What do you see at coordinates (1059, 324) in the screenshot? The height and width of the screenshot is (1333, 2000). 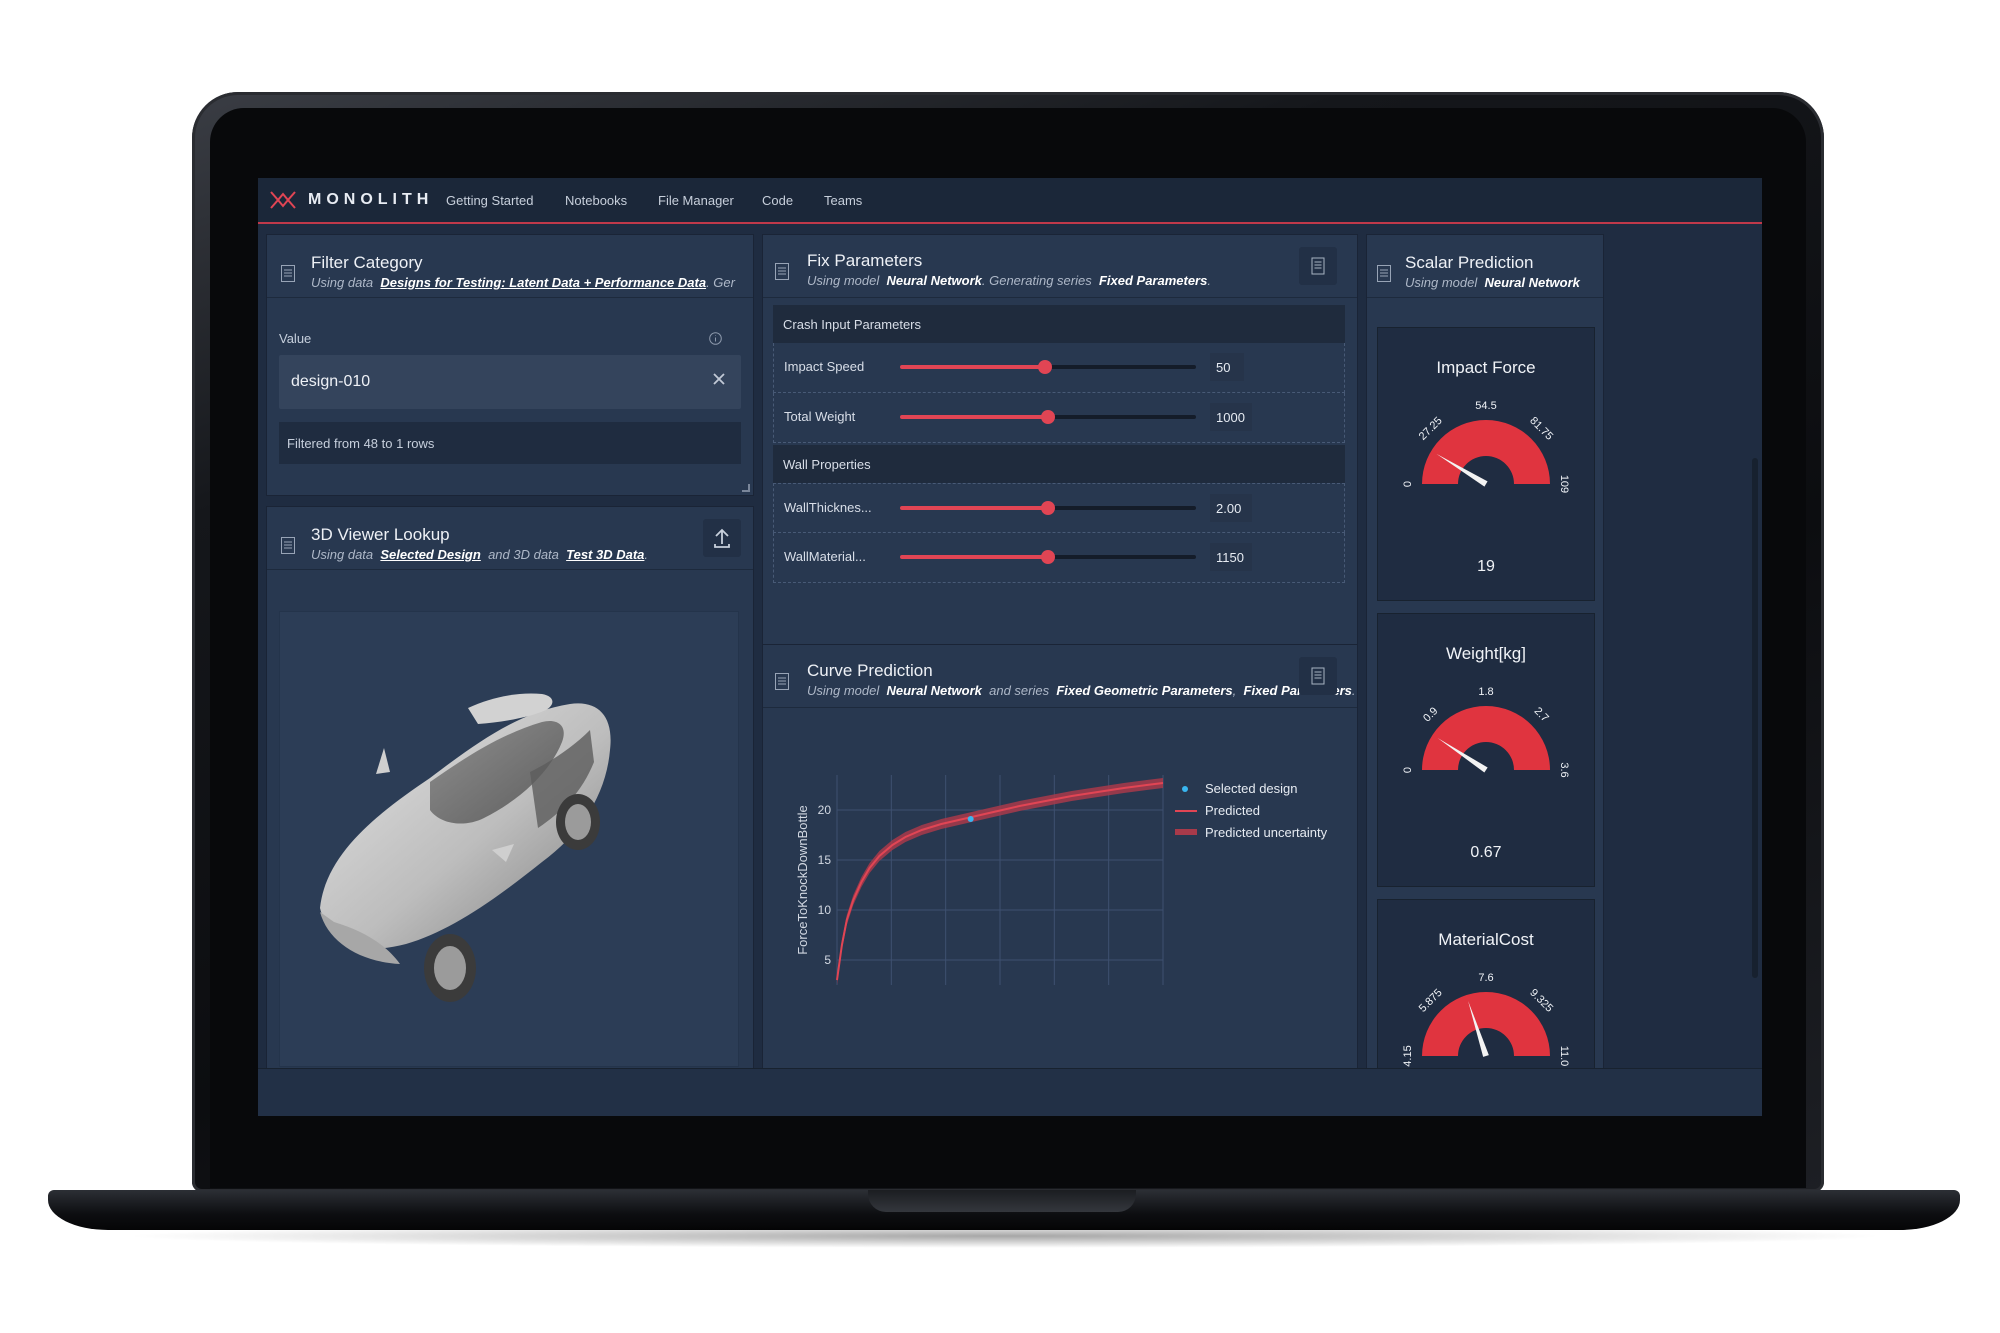 I see `section-crash-input: Crash Input Parameters` at bounding box center [1059, 324].